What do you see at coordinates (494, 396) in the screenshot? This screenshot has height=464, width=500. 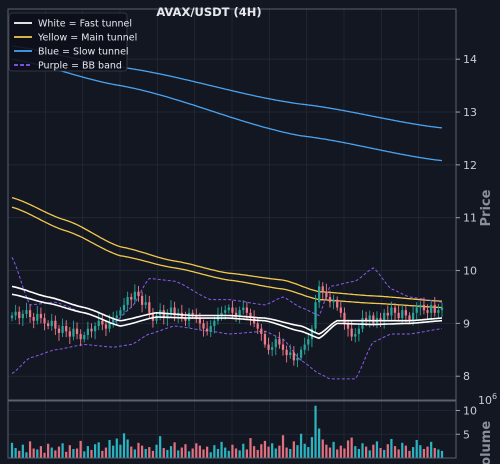 I see `volume-exponent-power: 6` at bounding box center [494, 396].